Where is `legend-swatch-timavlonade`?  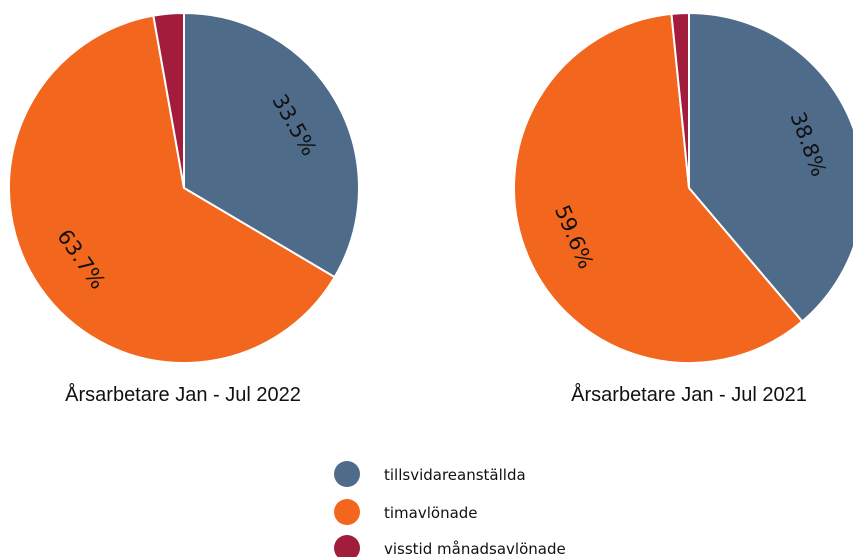
legend-swatch-timavlonade is located at coordinates (347, 512).